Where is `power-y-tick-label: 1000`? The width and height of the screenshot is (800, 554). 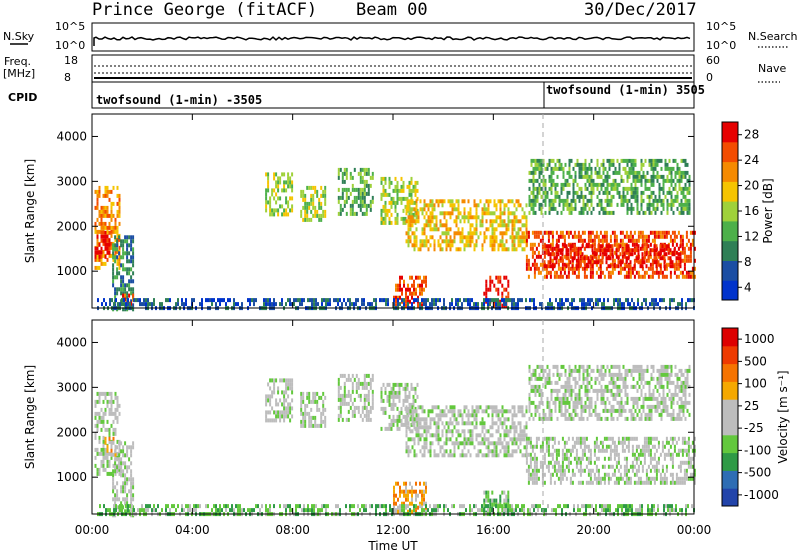
power-y-tick-label: 1000 is located at coordinates (71, 271).